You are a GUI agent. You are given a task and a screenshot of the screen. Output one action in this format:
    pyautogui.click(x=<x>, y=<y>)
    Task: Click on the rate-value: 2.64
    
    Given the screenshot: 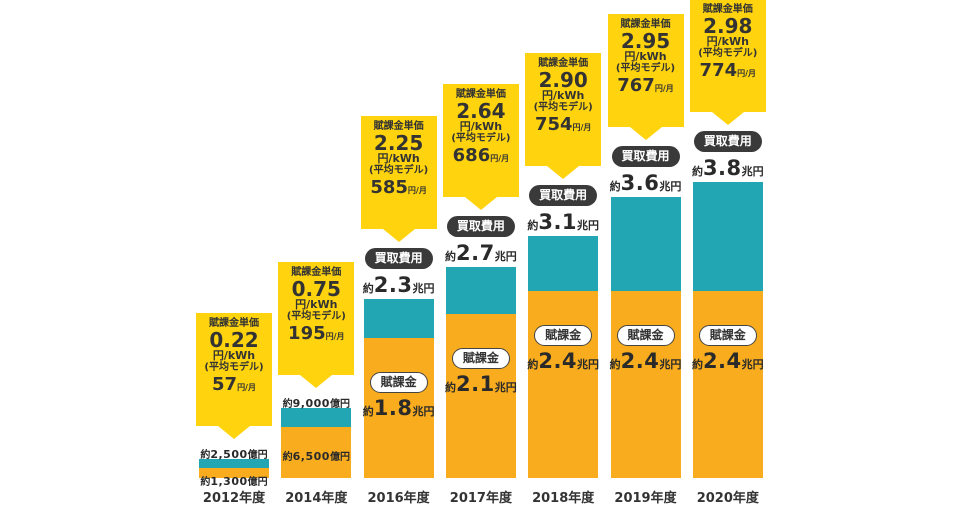 What is the action you would take?
    pyautogui.click(x=481, y=111)
    